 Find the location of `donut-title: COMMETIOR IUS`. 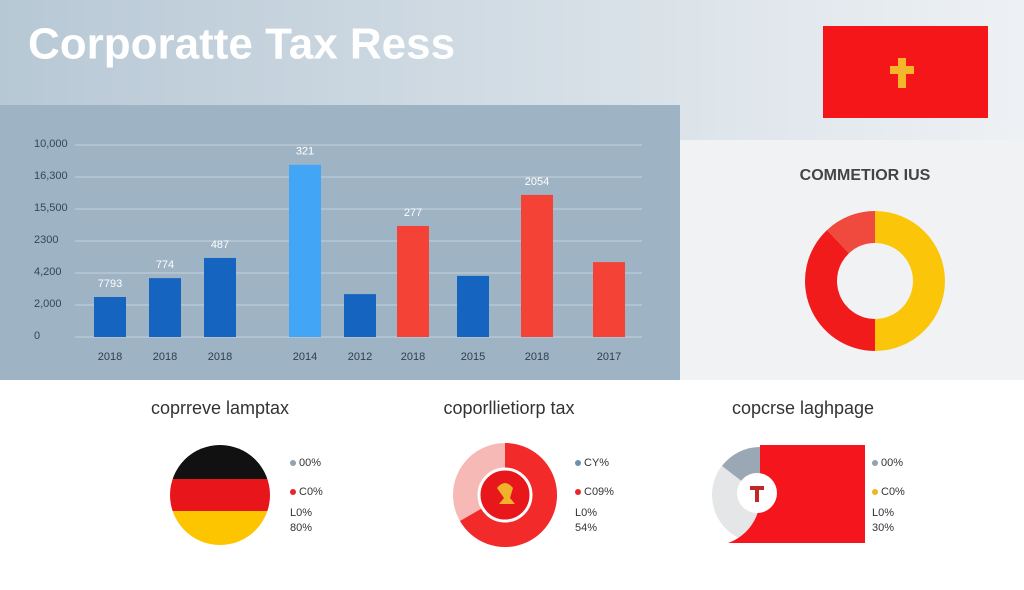

donut-title: COMMETIOR IUS is located at coordinates (865, 175).